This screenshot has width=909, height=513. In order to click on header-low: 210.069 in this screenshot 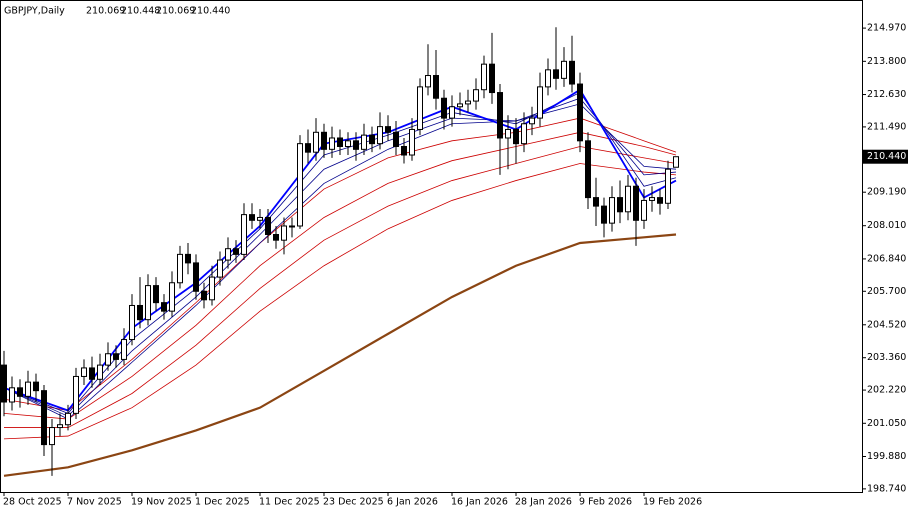, I will do `click(175, 11)`.